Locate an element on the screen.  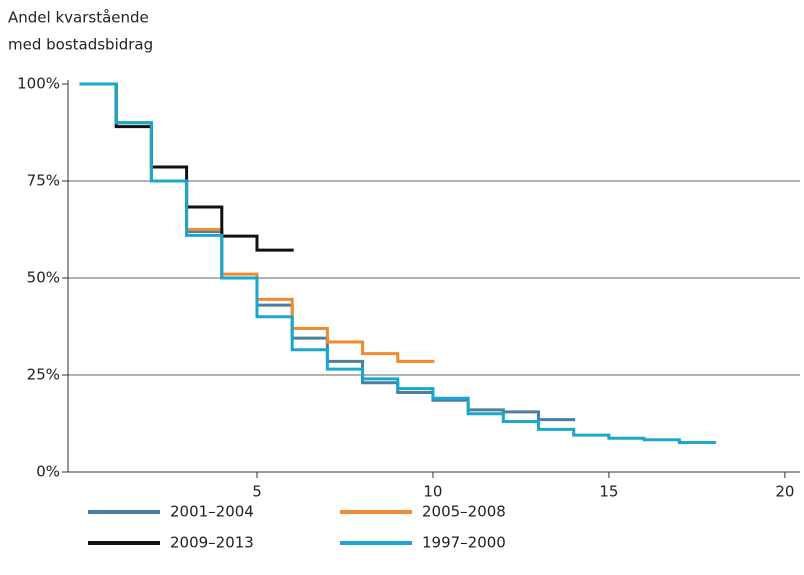
x-tick-label: 10 is located at coordinates (432, 492).